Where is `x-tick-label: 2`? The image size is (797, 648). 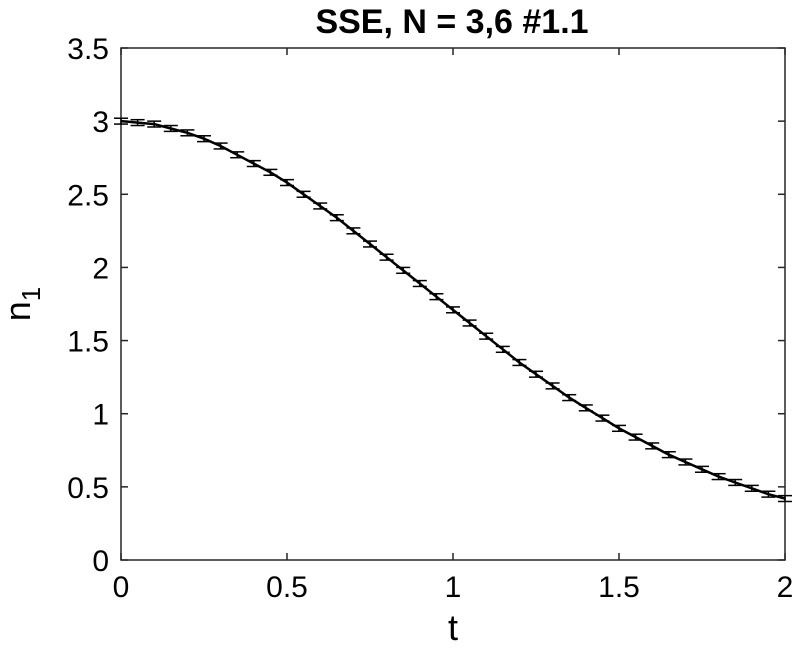
x-tick-label: 2 is located at coordinates (785, 587).